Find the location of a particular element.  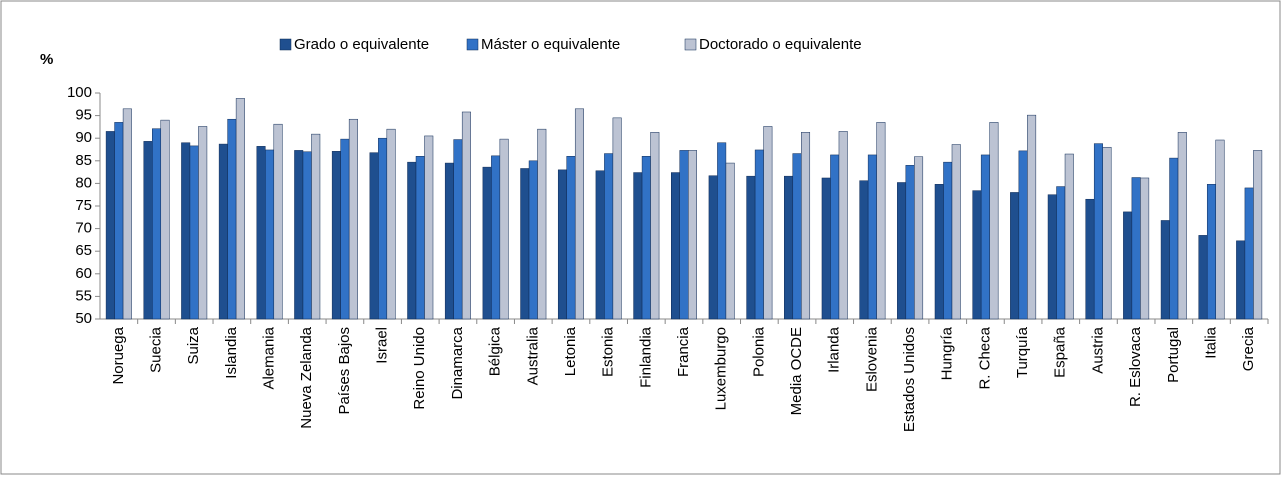

x-tick-label: Portugal is located at coordinates (1173, 355).